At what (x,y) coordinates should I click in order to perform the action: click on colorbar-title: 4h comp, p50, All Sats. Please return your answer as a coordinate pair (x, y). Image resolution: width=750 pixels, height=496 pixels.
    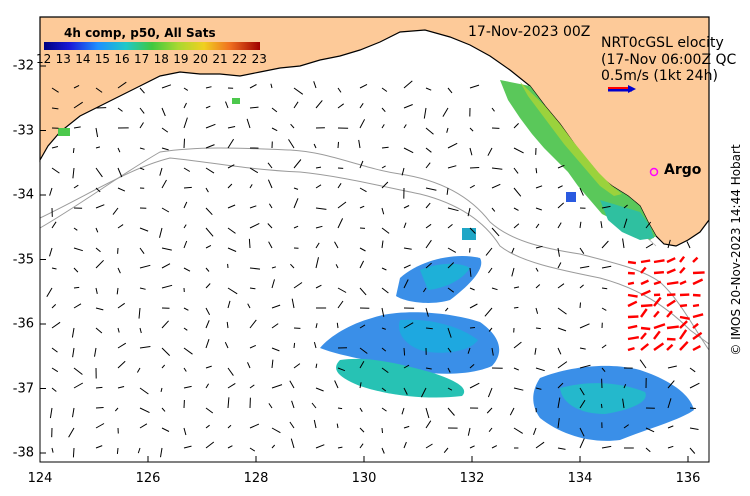
    Looking at the image, I should click on (140, 33).